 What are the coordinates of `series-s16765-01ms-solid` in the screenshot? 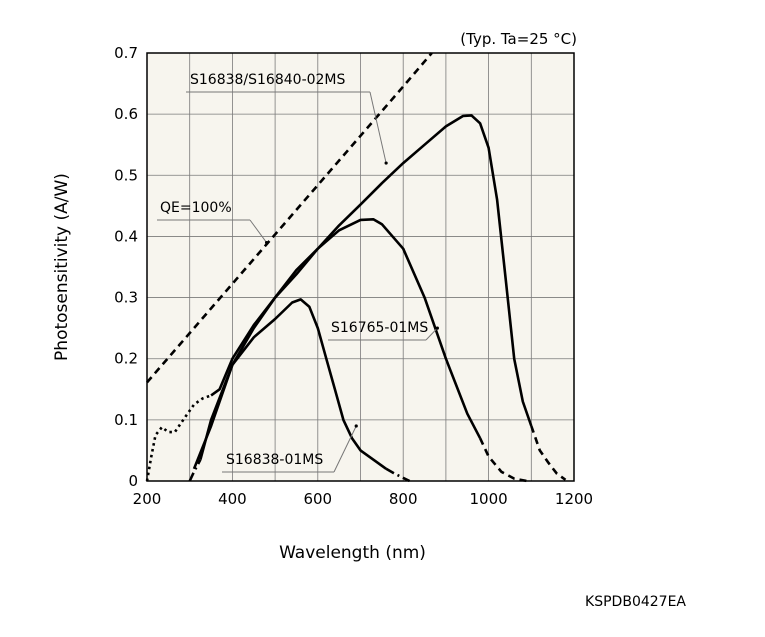 It's located at (337, 344).